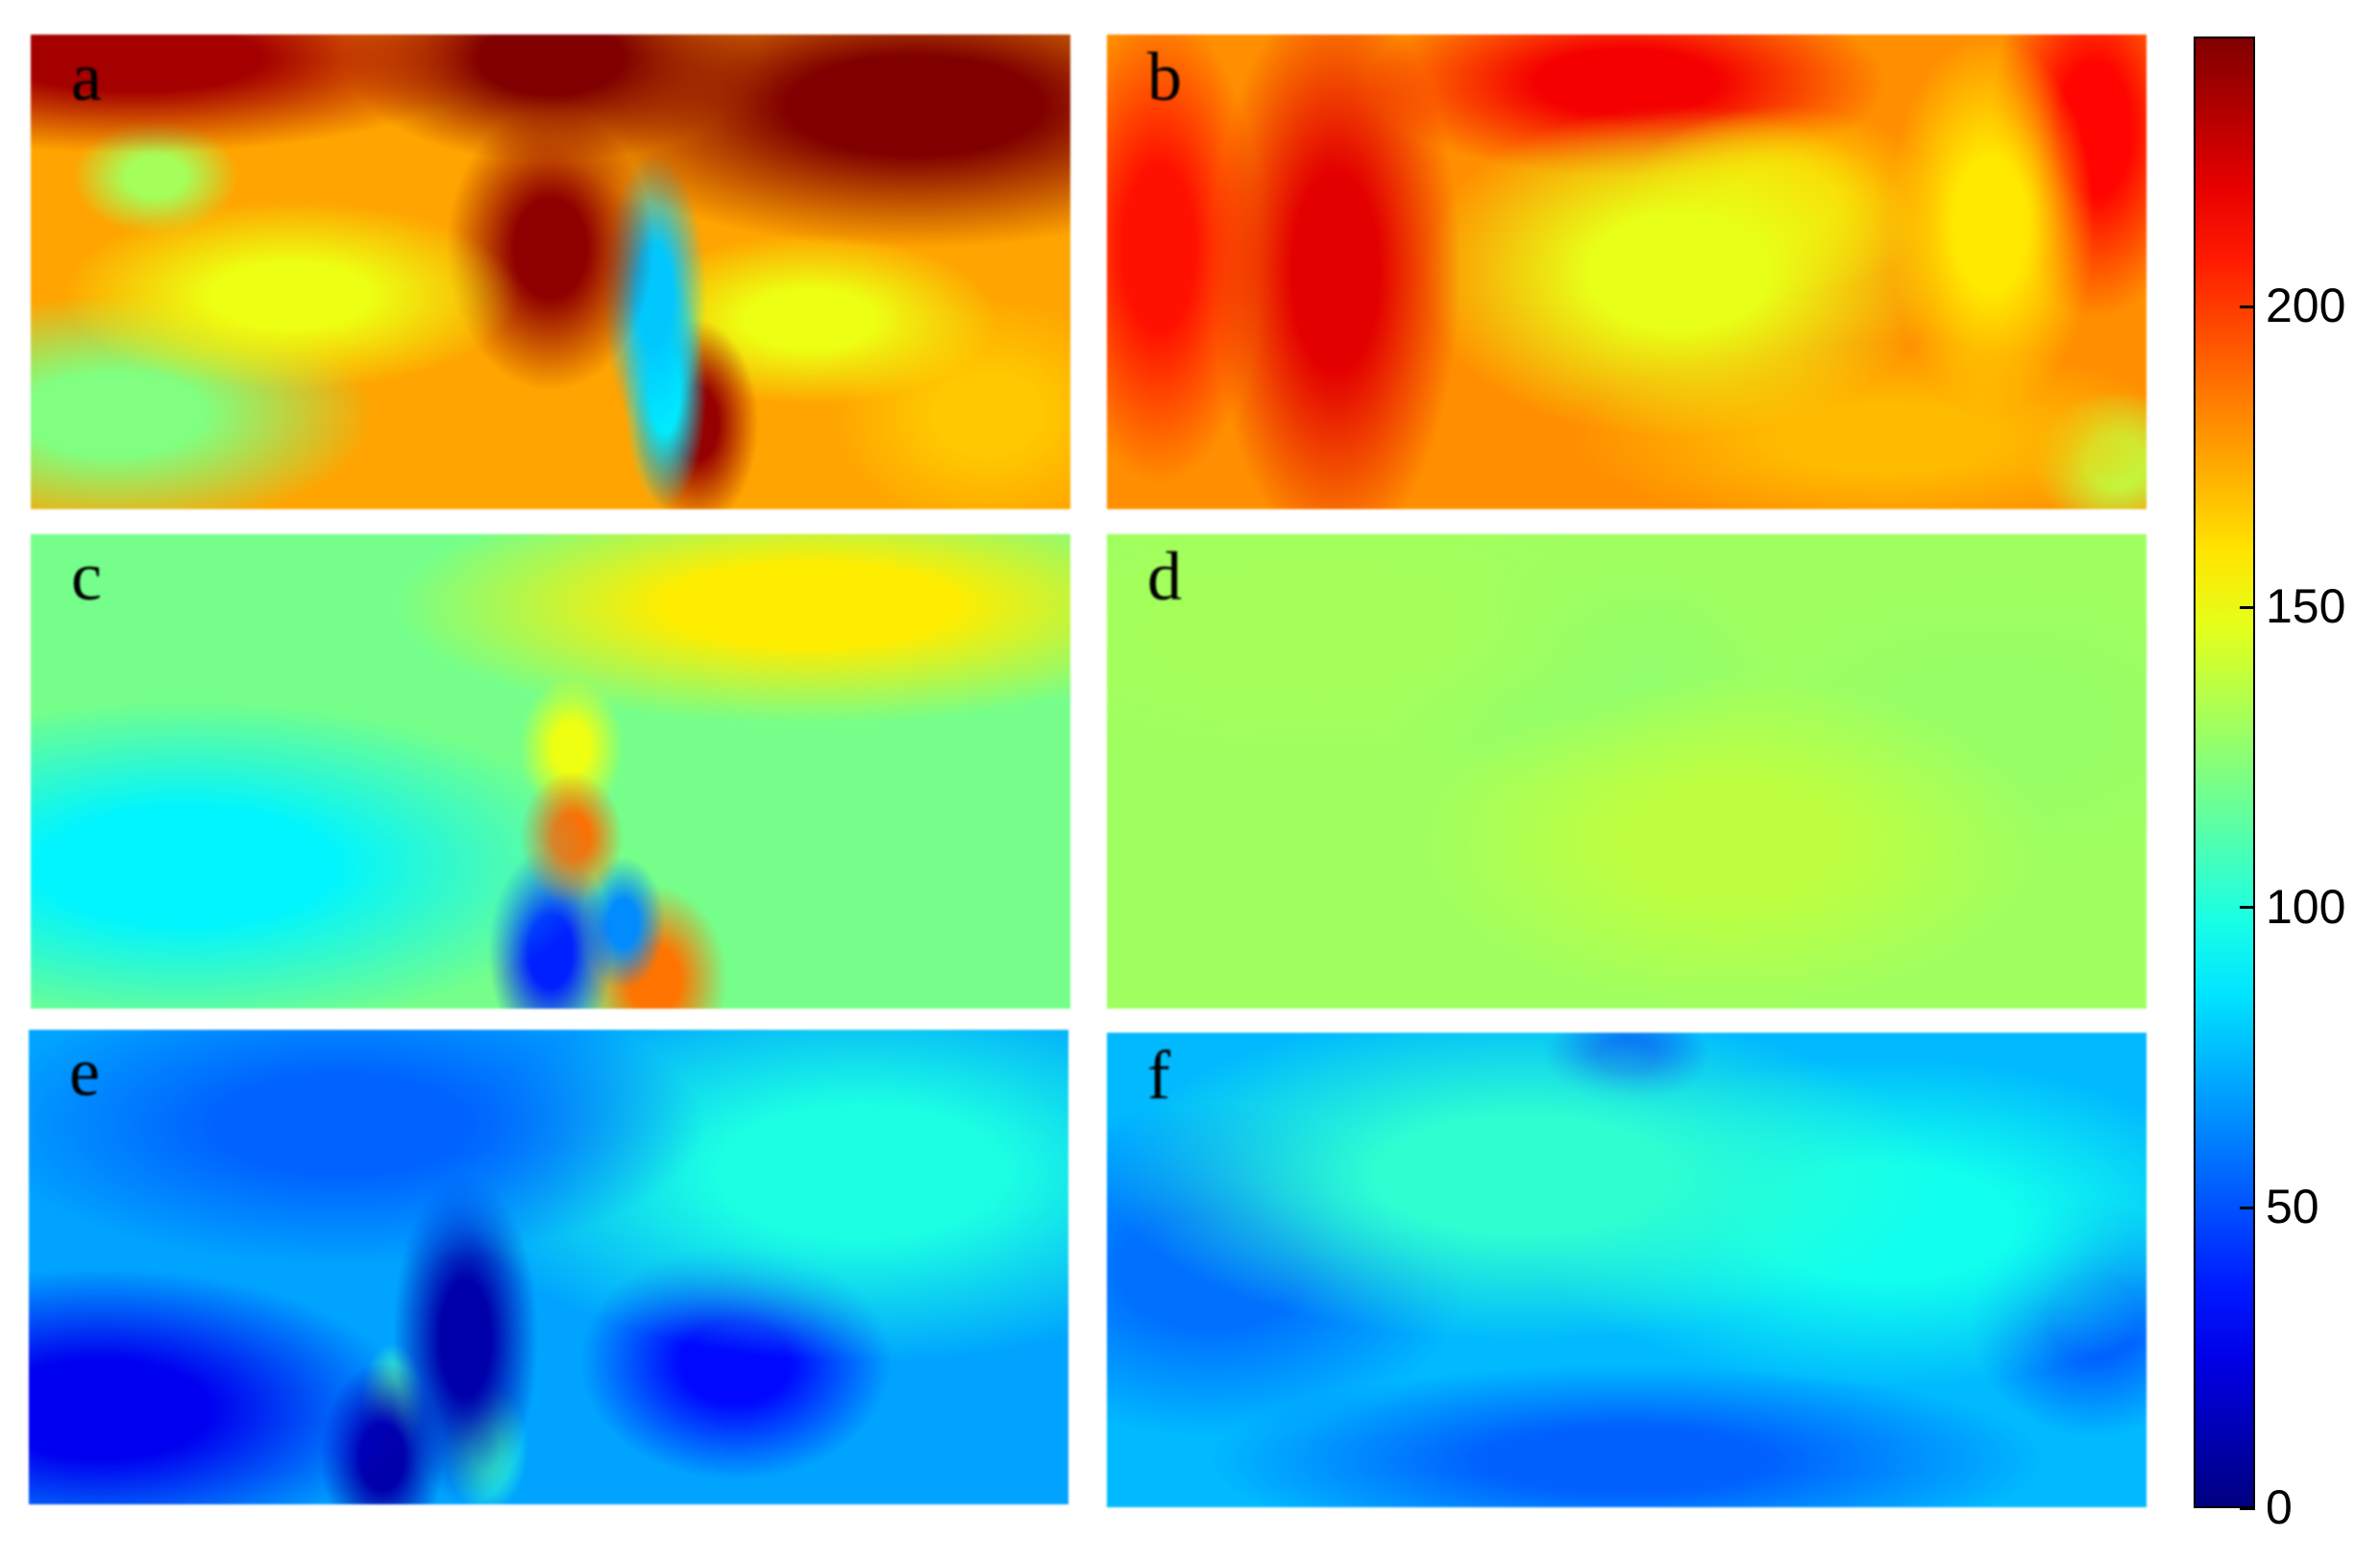 The width and height of the screenshot is (2380, 1562). What do you see at coordinates (1627, 771) in the screenshot?
I see `heatmap-panel-d: d` at bounding box center [1627, 771].